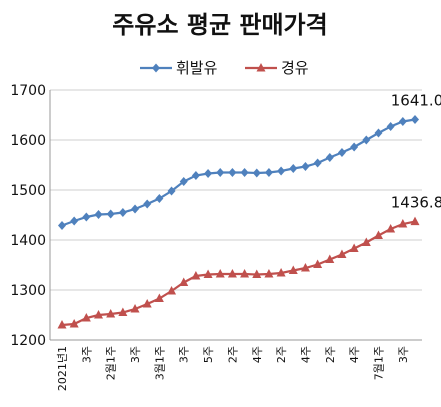 The height and width of the screenshot is (407, 441). What do you see at coordinates (111, 363) in the screenshot?
I see `x-tick-label: 2월1주` at bounding box center [111, 363].